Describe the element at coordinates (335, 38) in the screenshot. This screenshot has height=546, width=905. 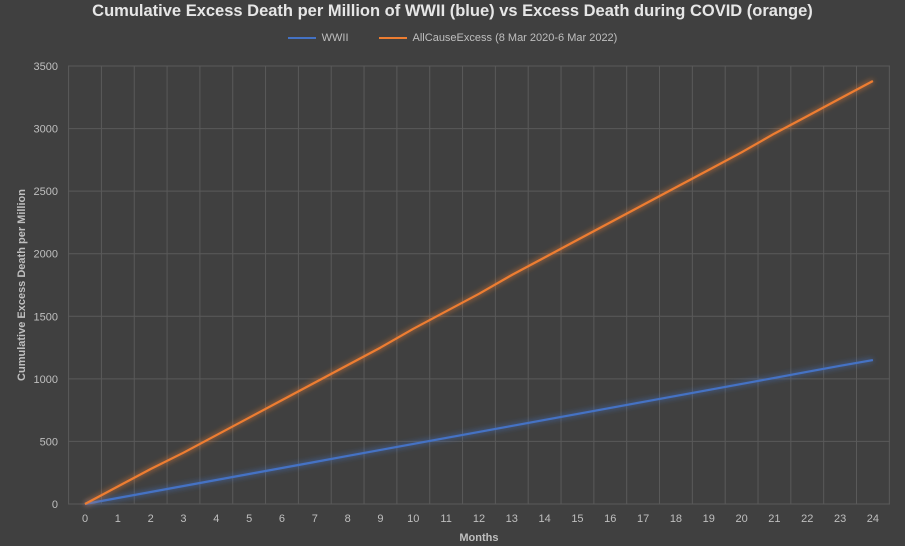
I see `legend-label-wwii: WWII` at that location.